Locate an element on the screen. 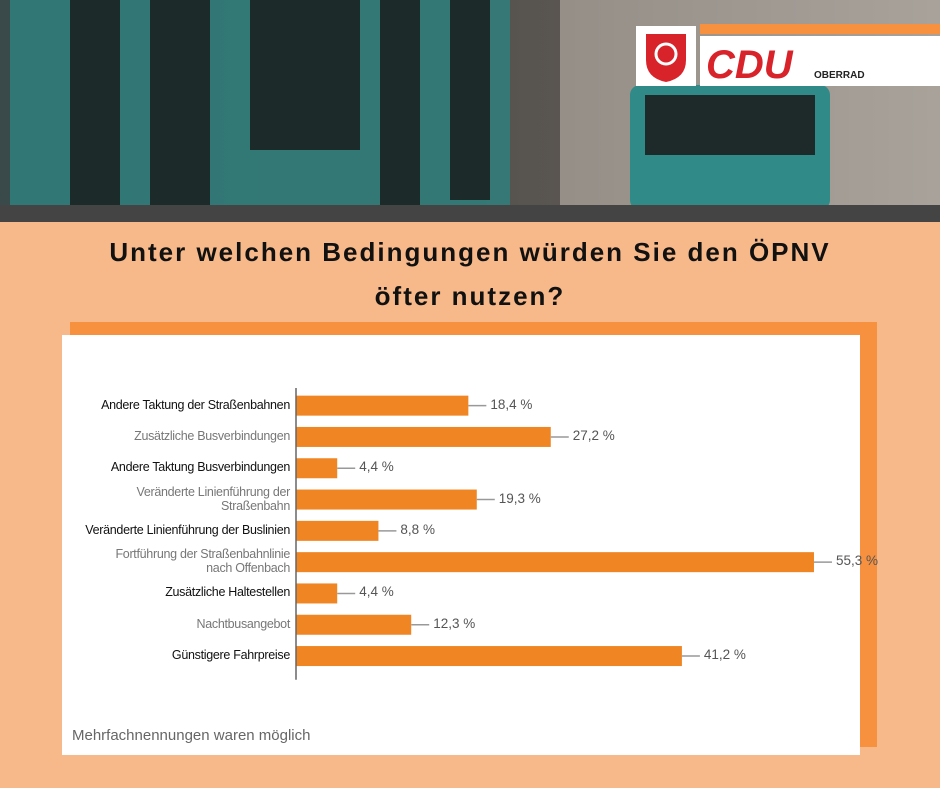  category-label: Veränderte Linienführung der Straßenbahn is located at coordinates (213, 498).